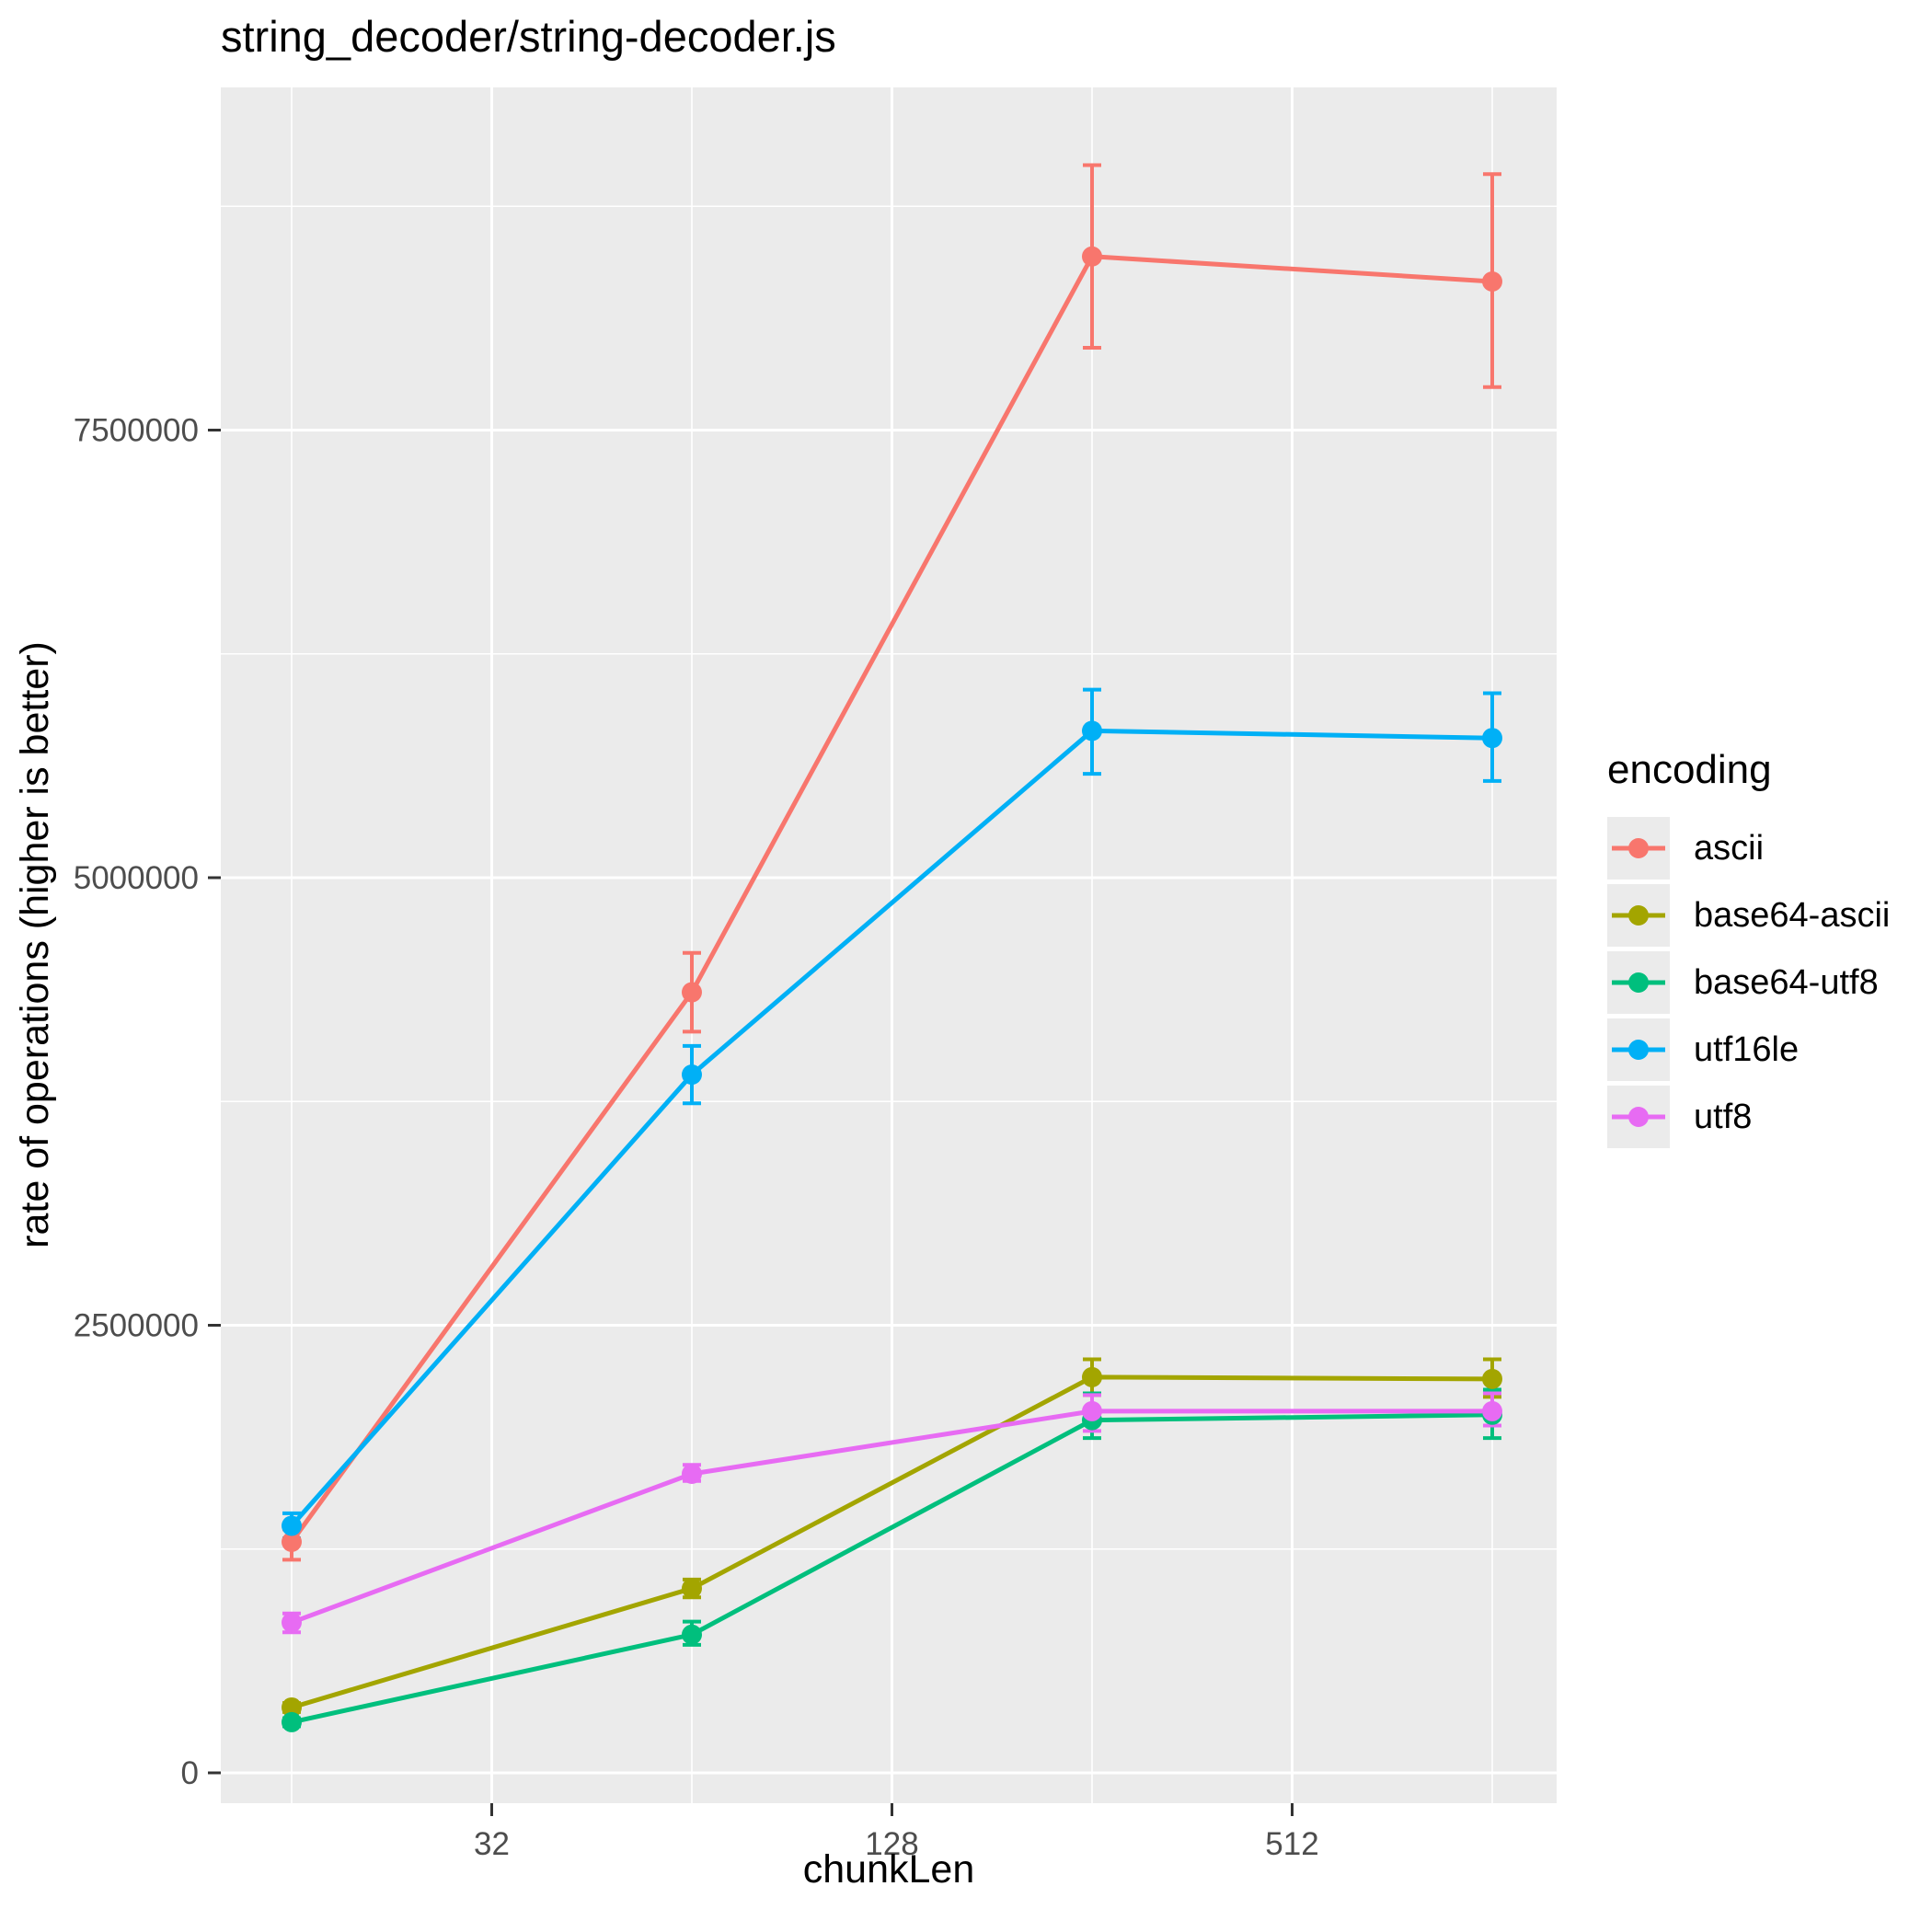 The image size is (1932, 1932). Describe the element at coordinates (35, 945) in the screenshot. I see `y-axis-title-text: rate of operations (higher is better)` at that location.